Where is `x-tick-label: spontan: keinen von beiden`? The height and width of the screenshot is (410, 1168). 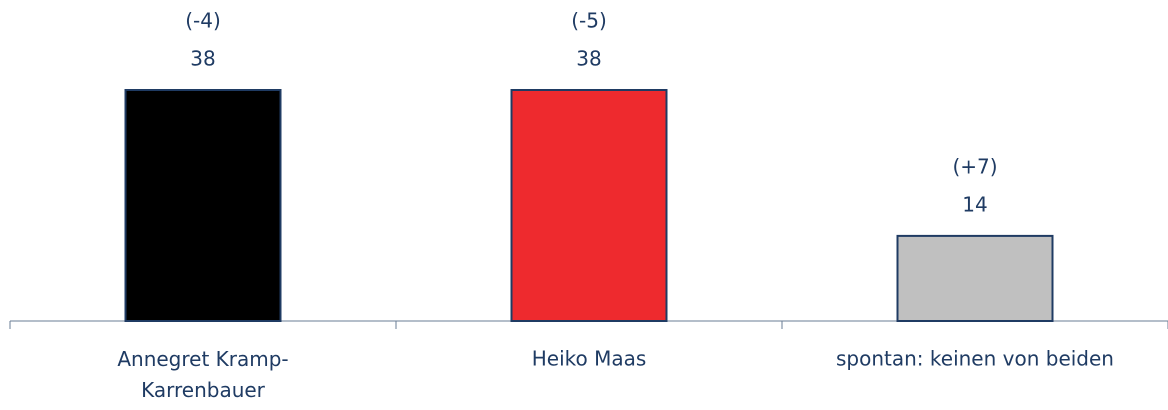 x-tick-label: spontan: keinen von beiden is located at coordinates (975, 359).